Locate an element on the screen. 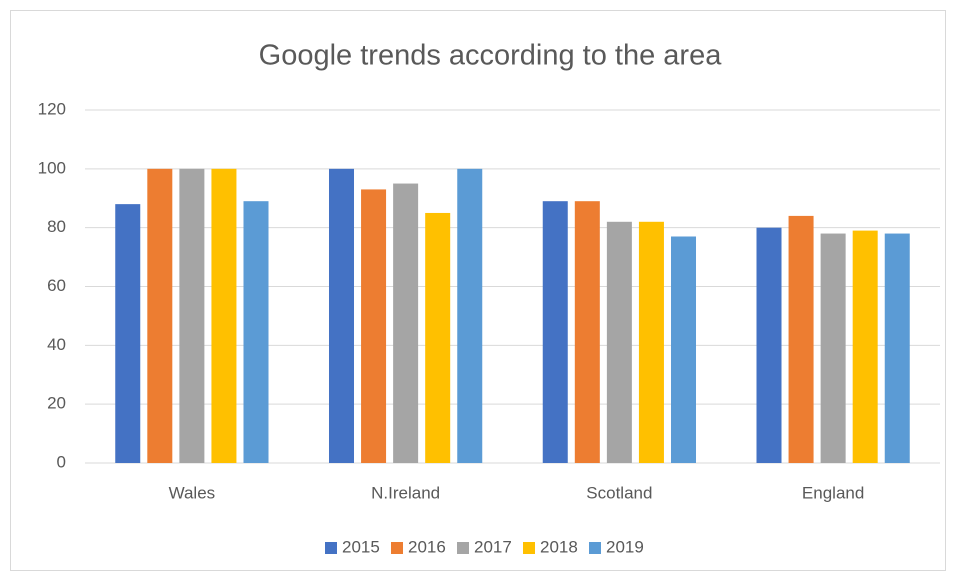 This screenshot has height=581, width=956. chart-title: Google trends according to the area is located at coordinates (491, 56).